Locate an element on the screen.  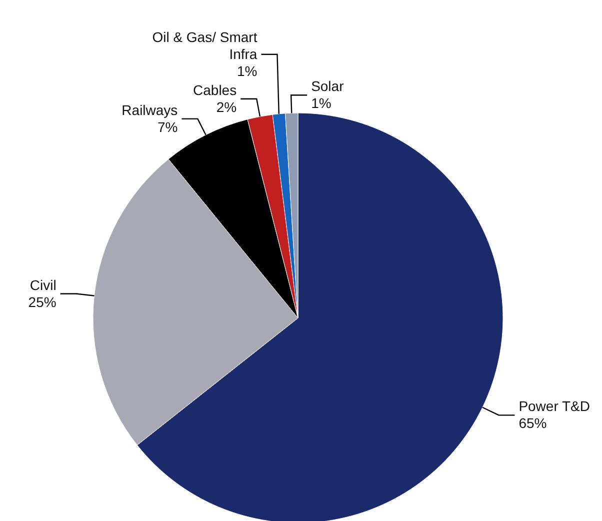
slice-label: Solar is located at coordinates (327, 86).